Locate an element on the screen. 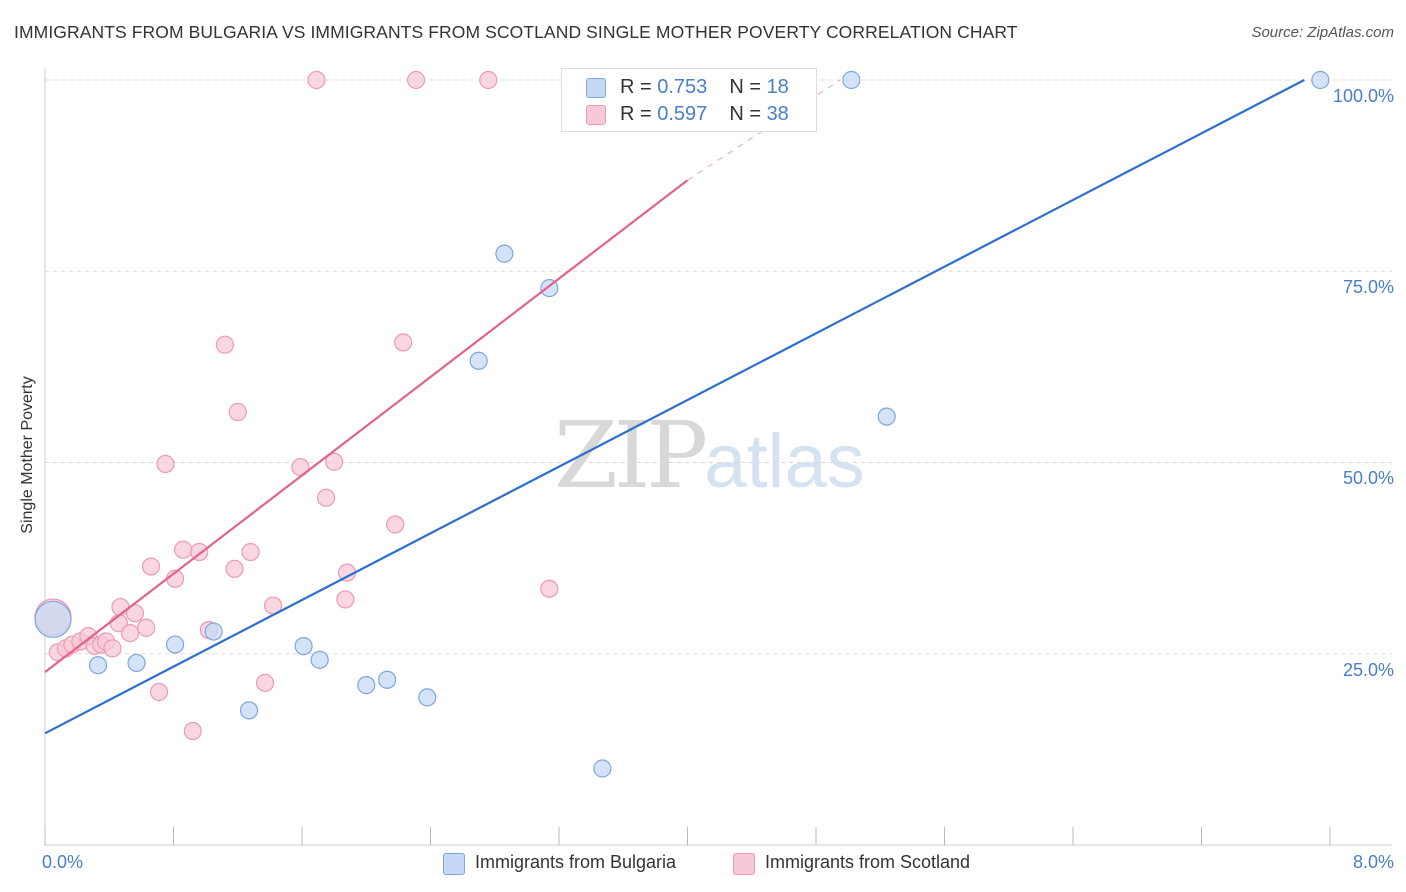 The height and width of the screenshot is (892, 1406). y-tick-label: 100.0% is located at coordinates (1363, 96).